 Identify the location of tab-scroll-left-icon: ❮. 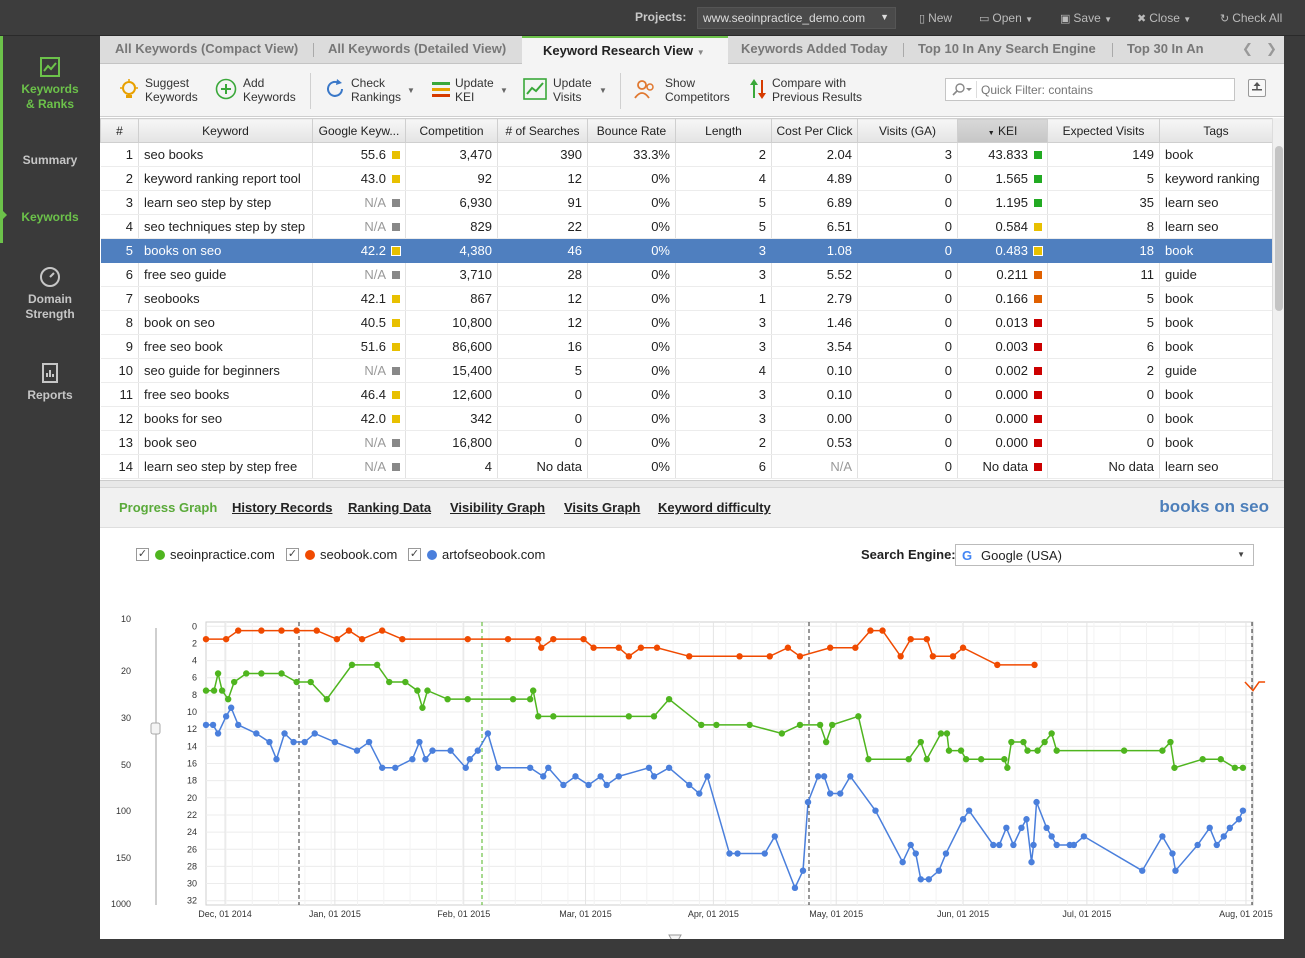
(1247, 48).